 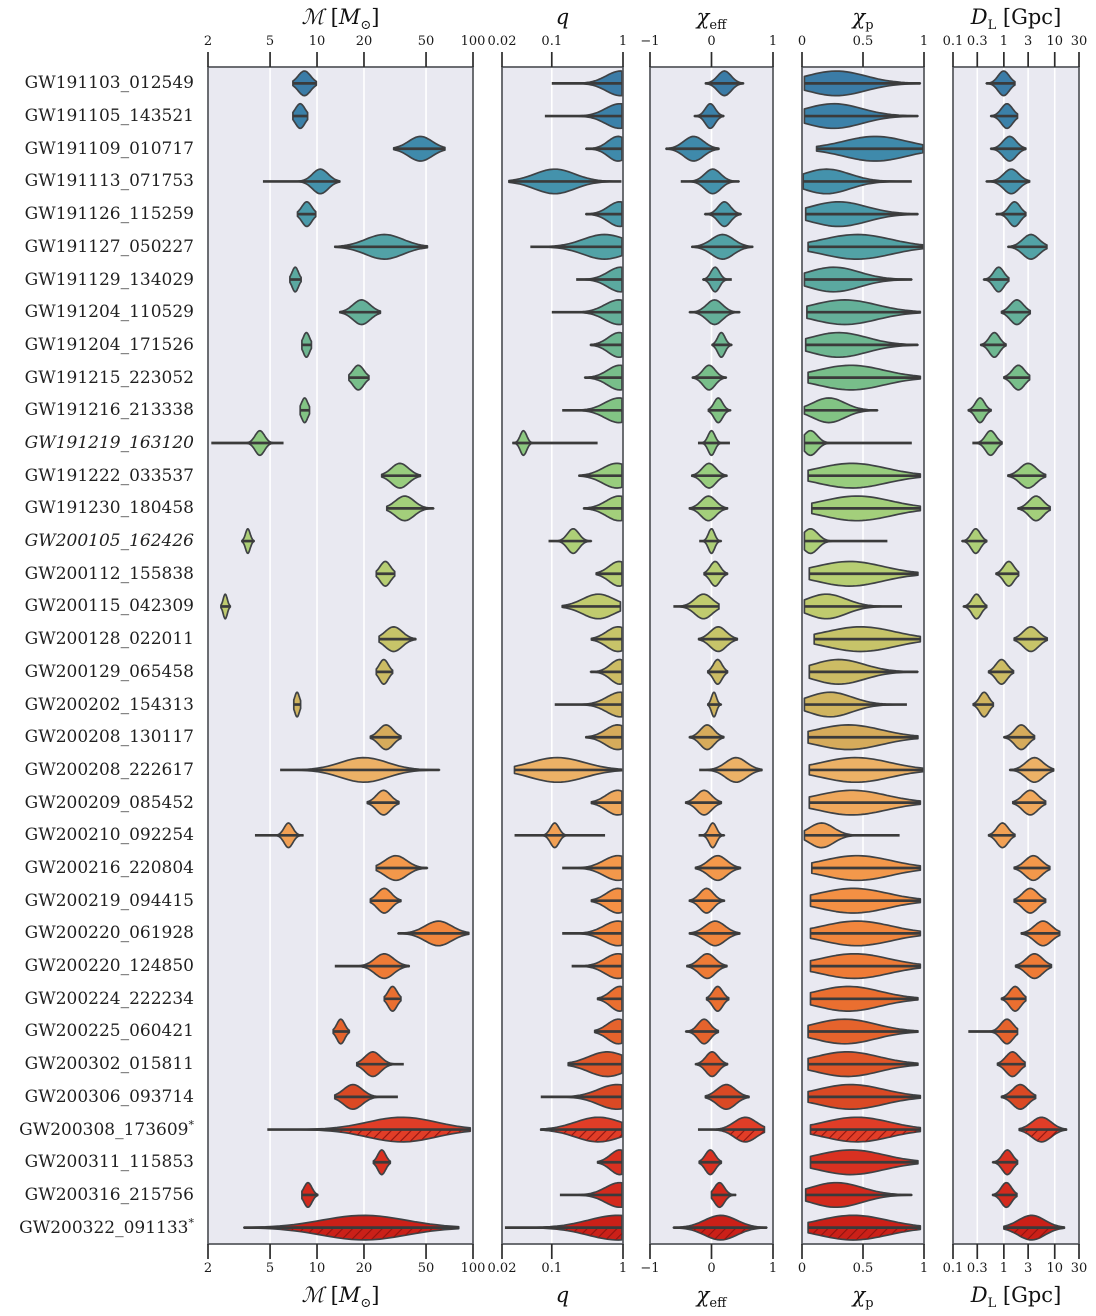 I want to click on event-label: GW191103_012549, so click(x=109, y=83).